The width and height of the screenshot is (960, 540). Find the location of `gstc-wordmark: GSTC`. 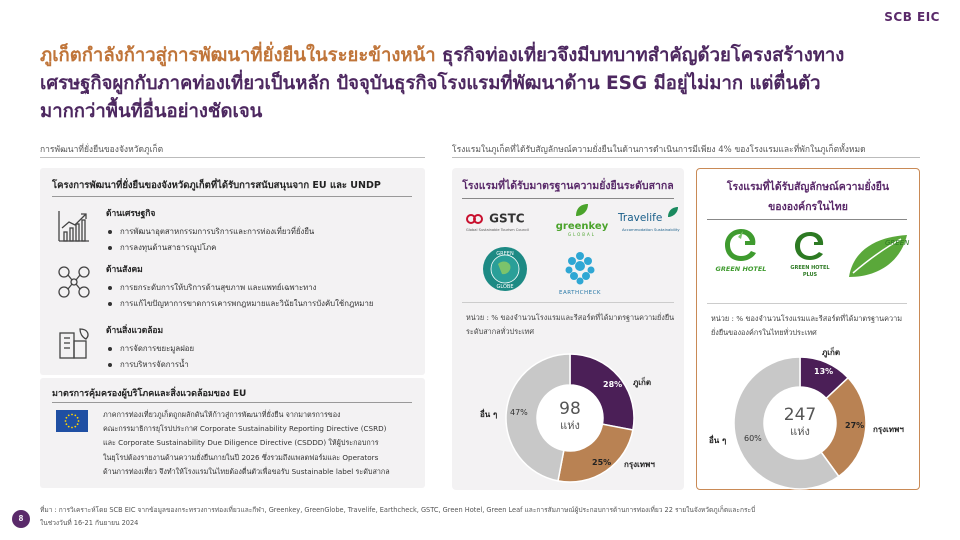

gstc-wordmark: GSTC is located at coordinates (507, 218).